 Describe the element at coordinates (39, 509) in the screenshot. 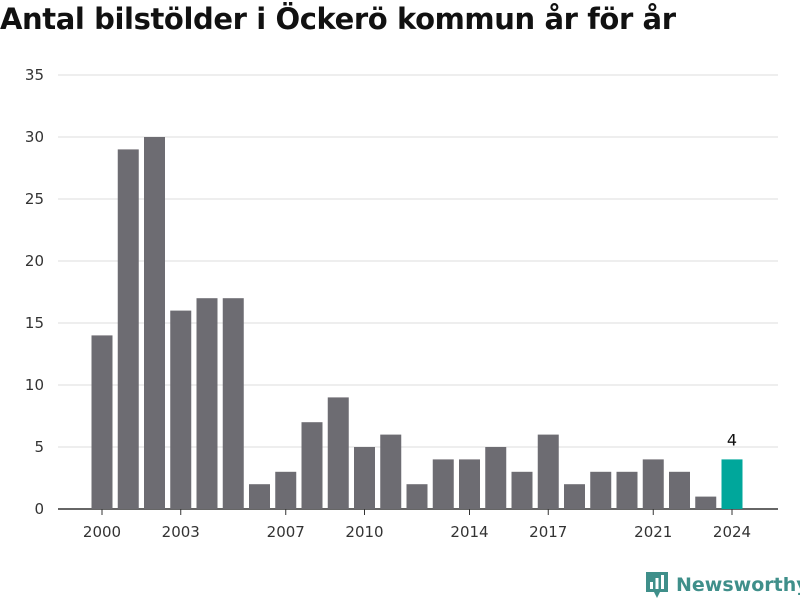

I see `y-tick-label-0: 0` at that location.